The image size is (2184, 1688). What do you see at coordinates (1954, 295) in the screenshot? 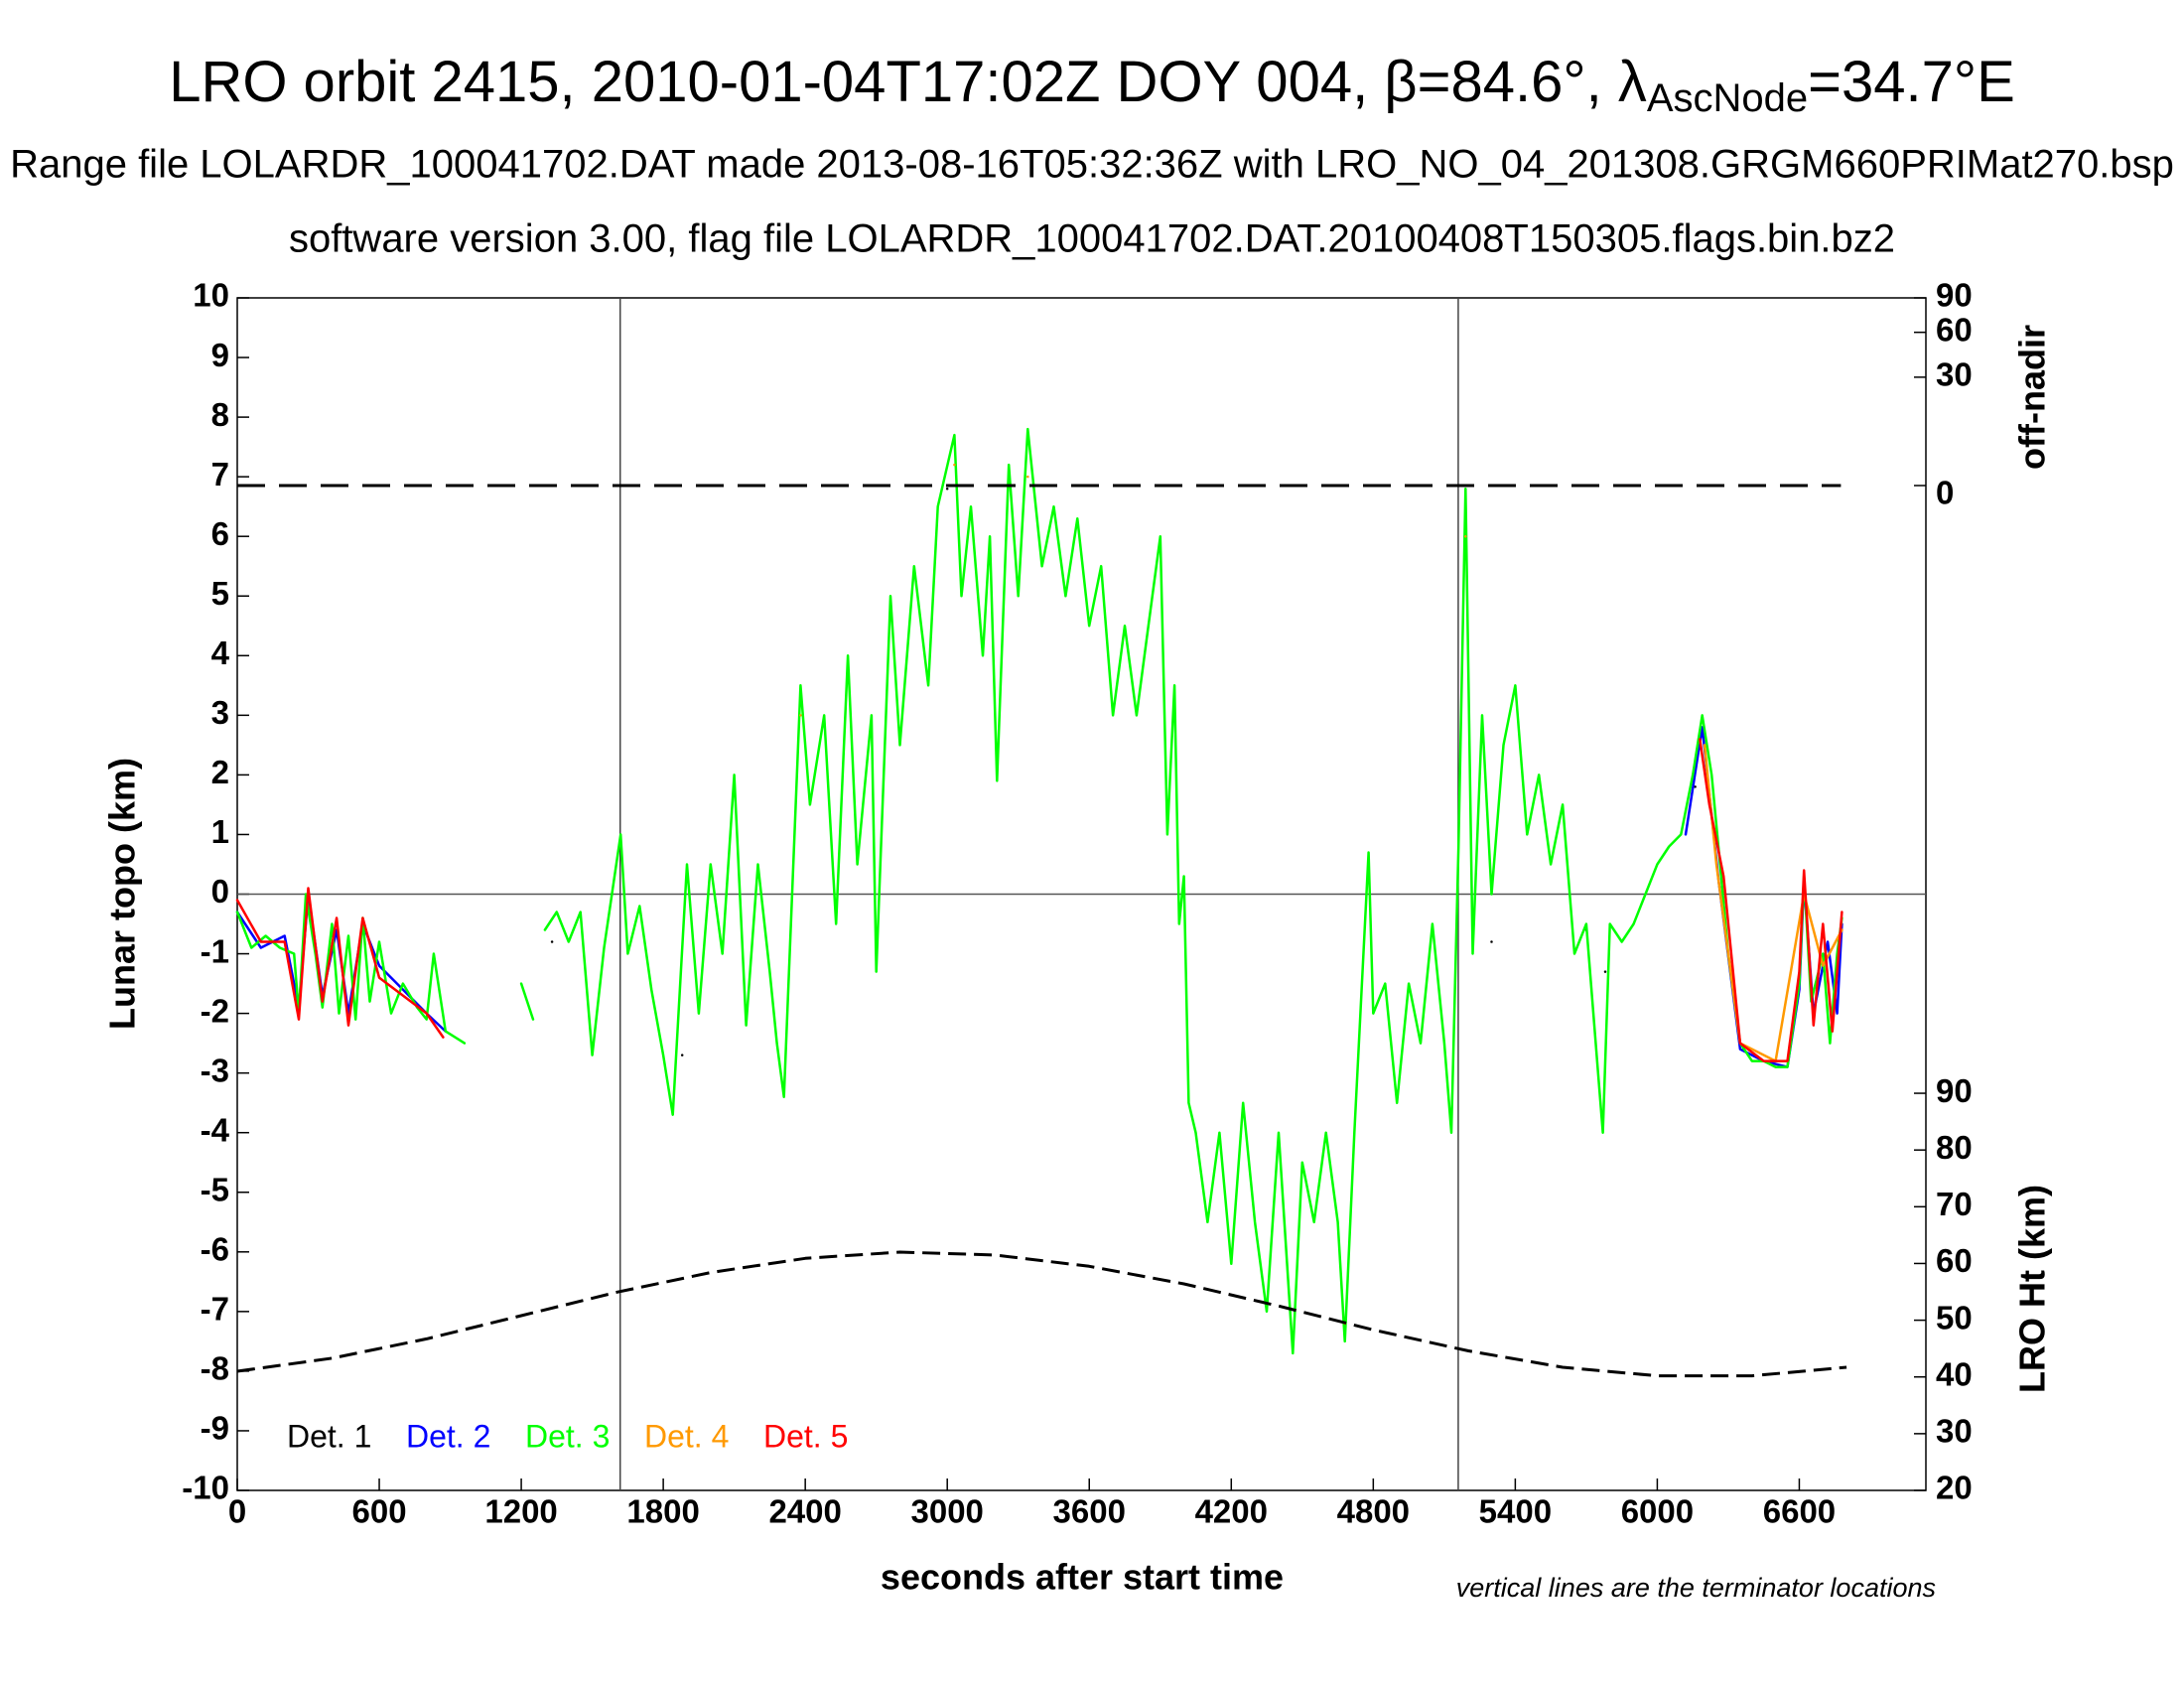
I see `y3-tick-label: 90` at bounding box center [1954, 295].